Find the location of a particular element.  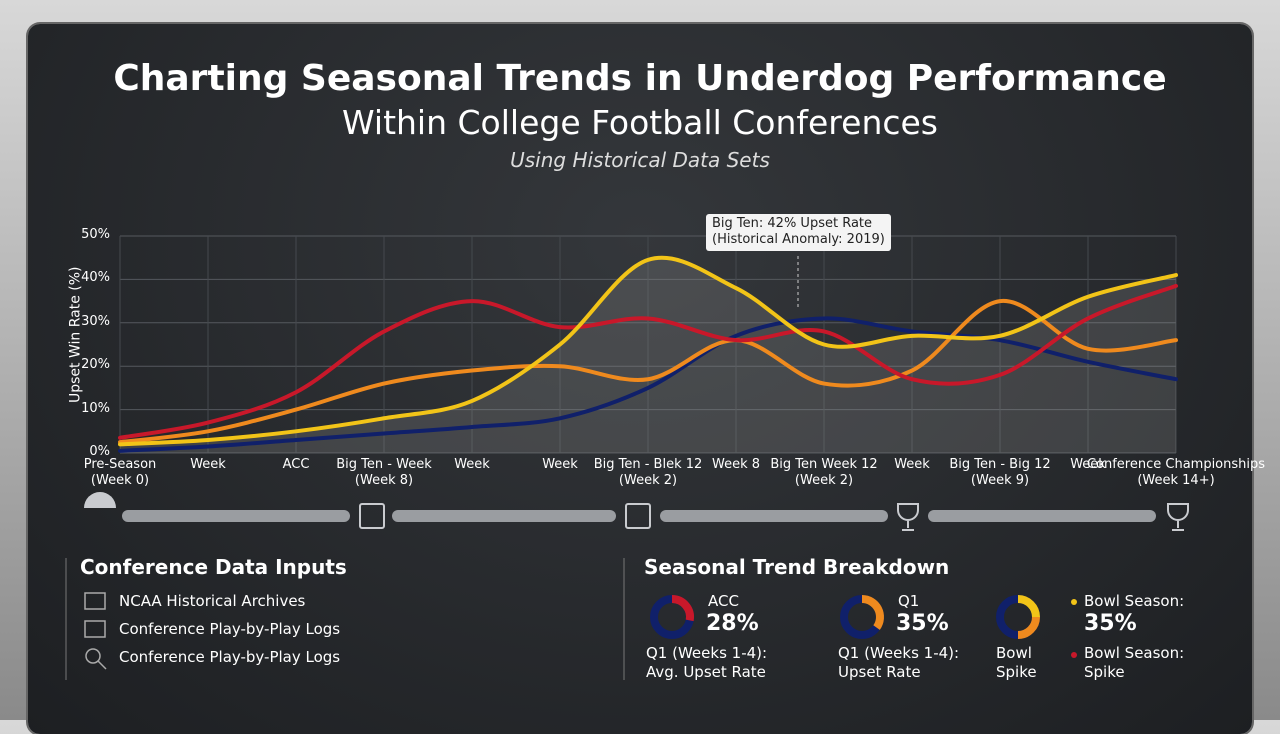

x-tick-label: Big Ten Week 12 (Week 2) is located at coordinates (824, 473).